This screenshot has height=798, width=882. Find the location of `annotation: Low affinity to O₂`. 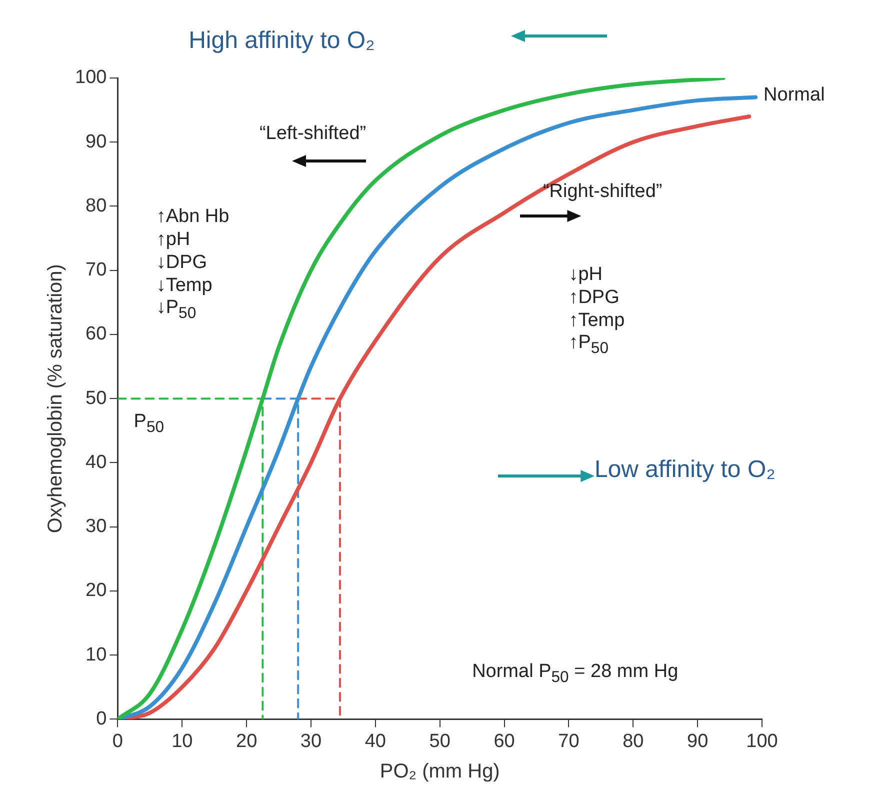

annotation: Low affinity to O₂ is located at coordinates (685, 471).